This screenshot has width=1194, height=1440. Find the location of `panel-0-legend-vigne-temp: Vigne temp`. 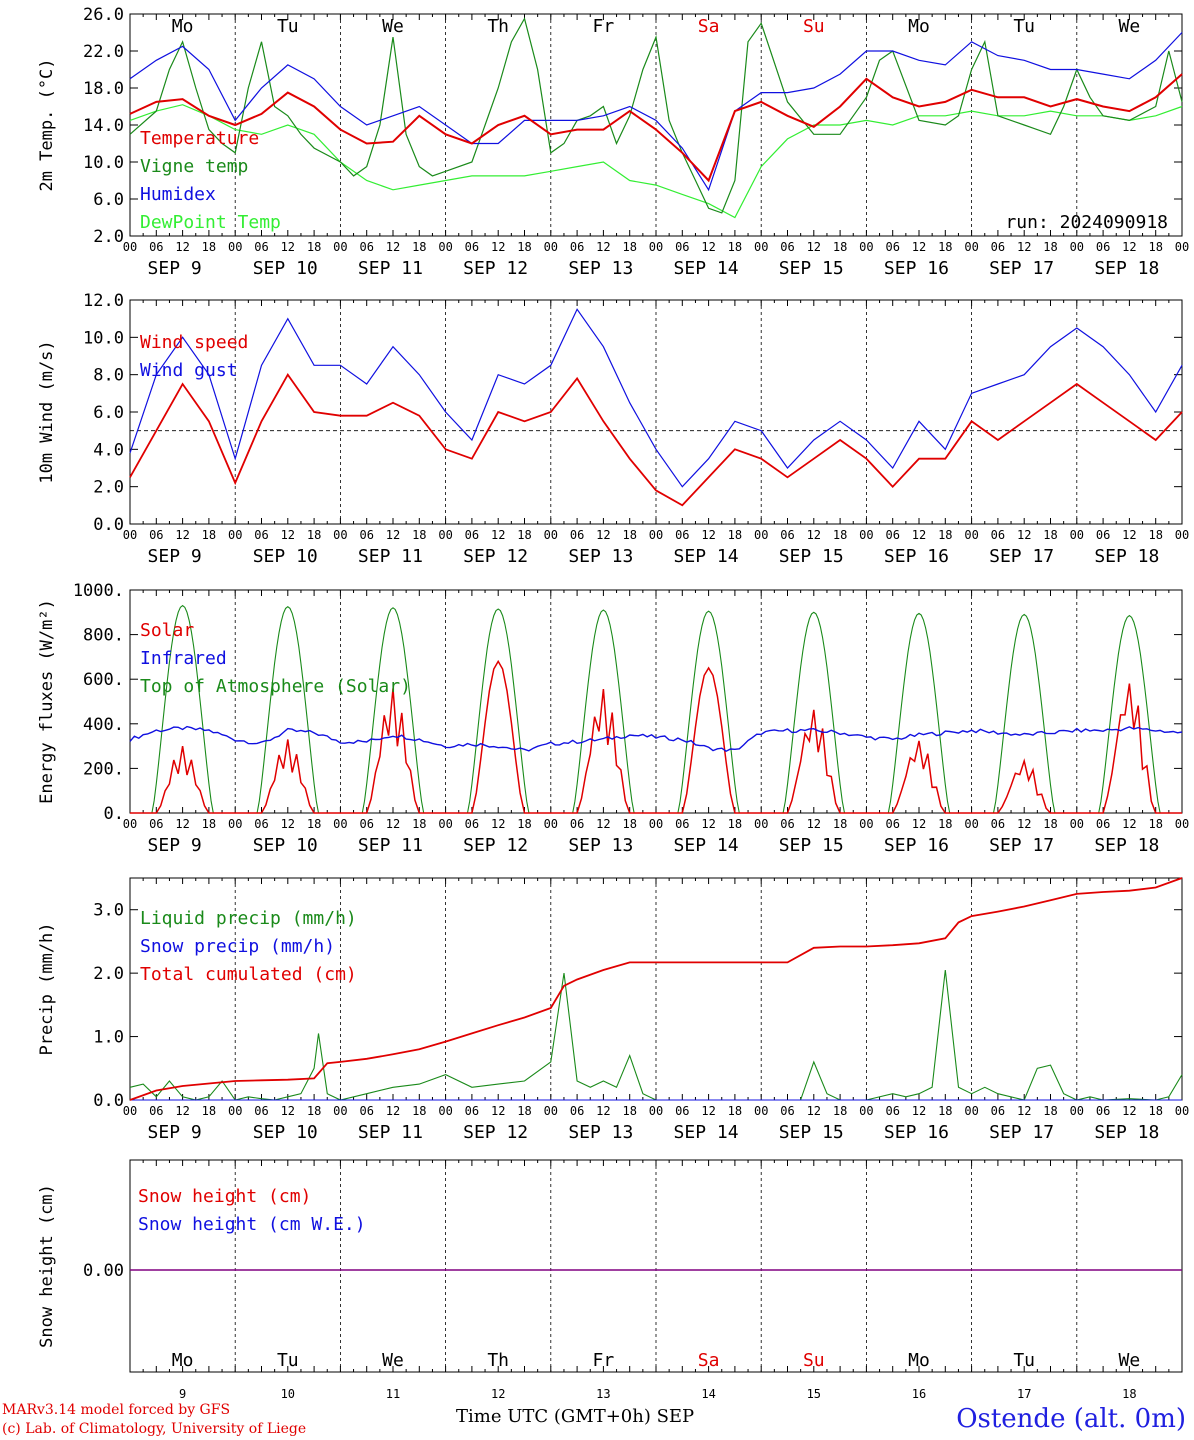

panel-0-legend-vigne-temp: Vigne temp is located at coordinates (194, 166).